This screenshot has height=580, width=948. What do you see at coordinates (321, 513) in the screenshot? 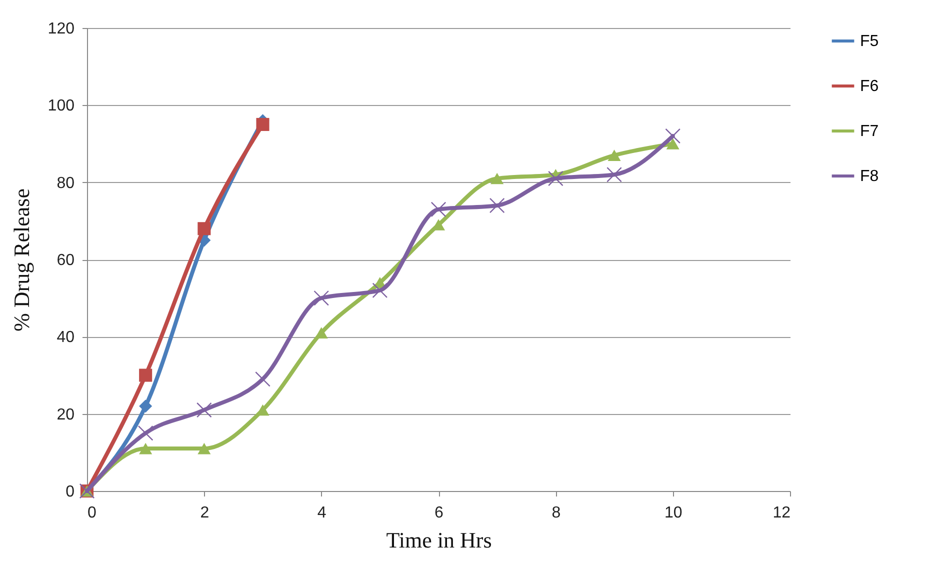
I see `x-tick-label: 4` at bounding box center [321, 513].